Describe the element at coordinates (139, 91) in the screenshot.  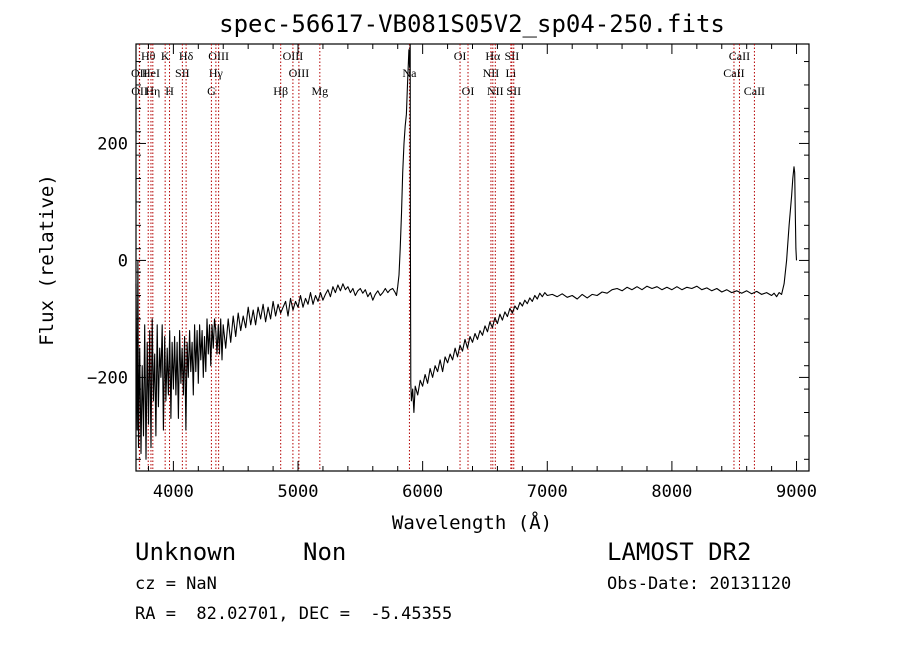
I see `spectral-line-label: OII` at that location.